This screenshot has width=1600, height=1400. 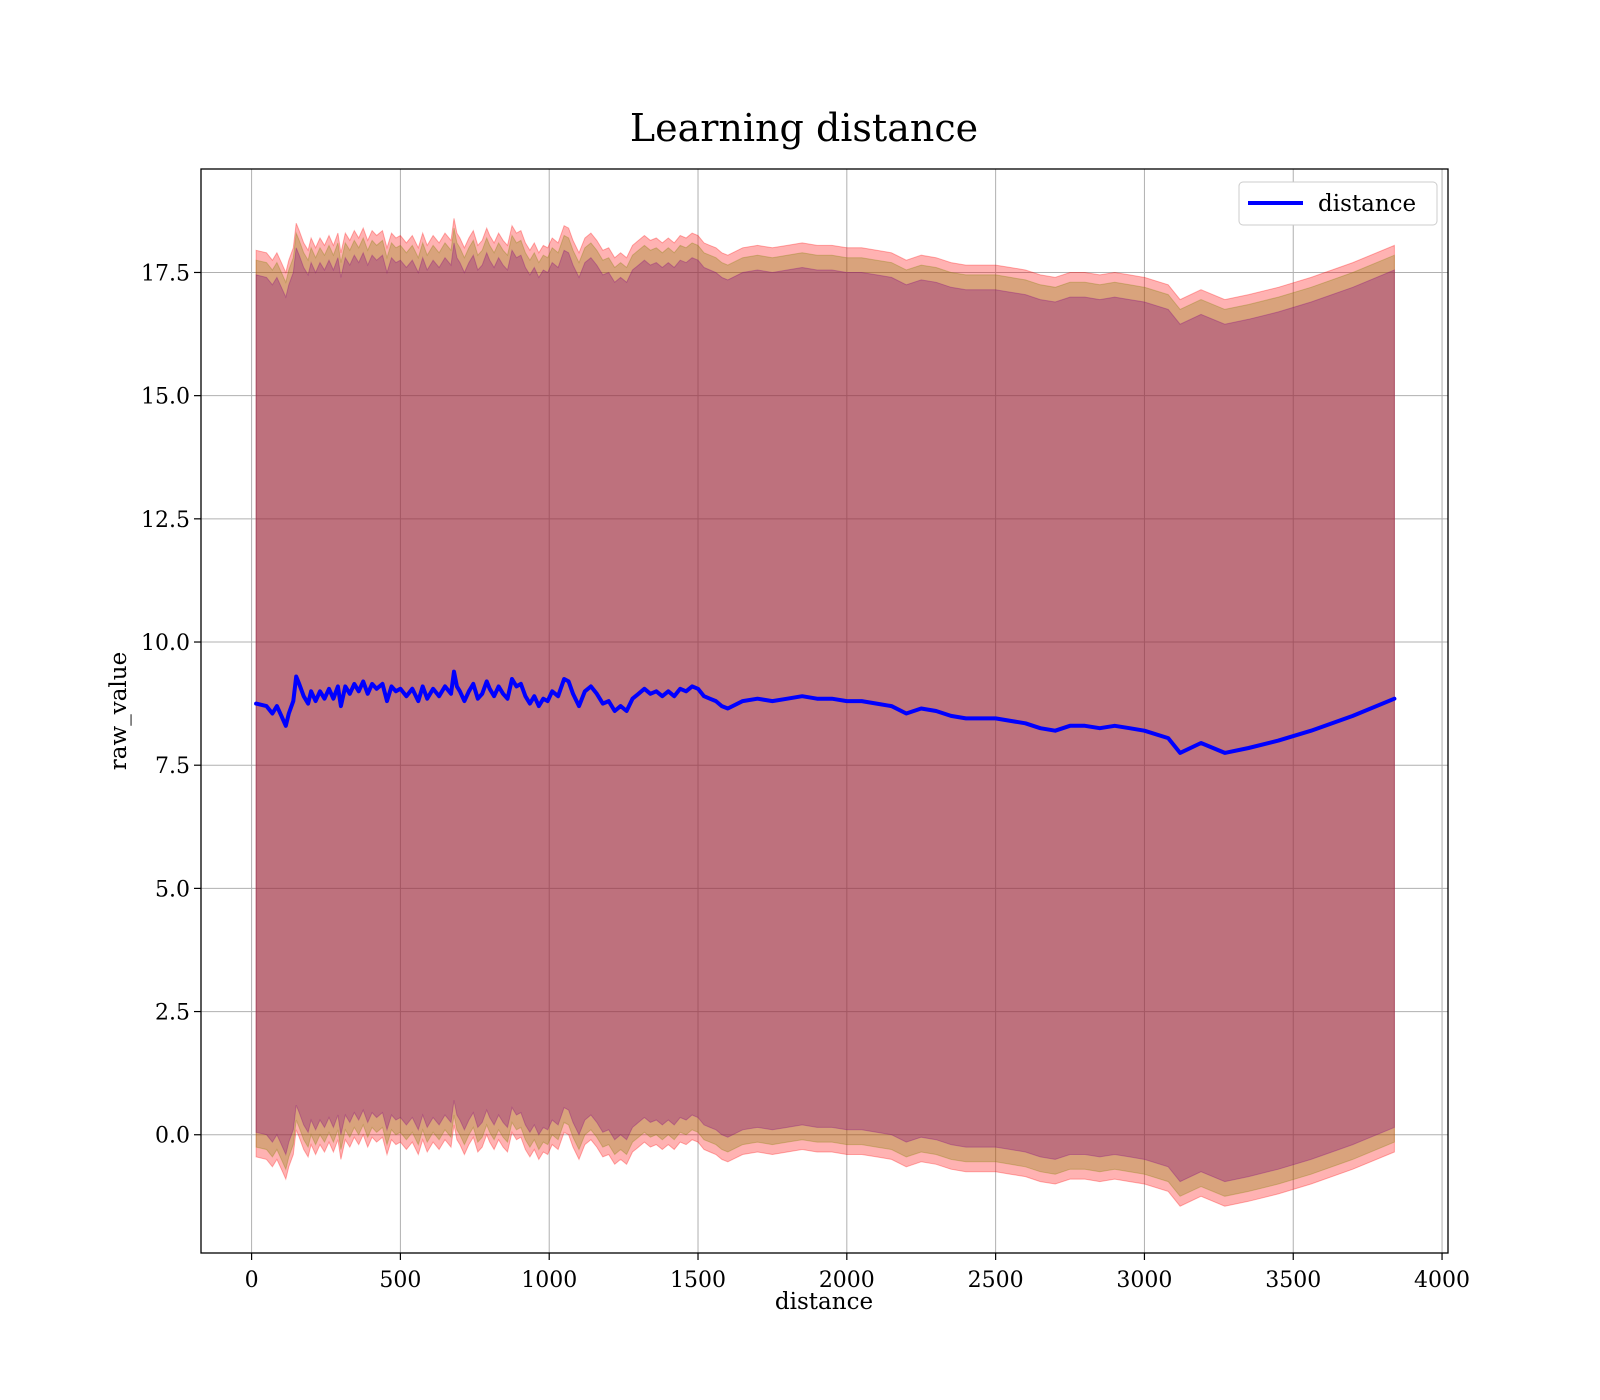 What do you see at coordinates (549, 1280) in the screenshot?
I see `x-tick-label: 1000` at bounding box center [549, 1280].